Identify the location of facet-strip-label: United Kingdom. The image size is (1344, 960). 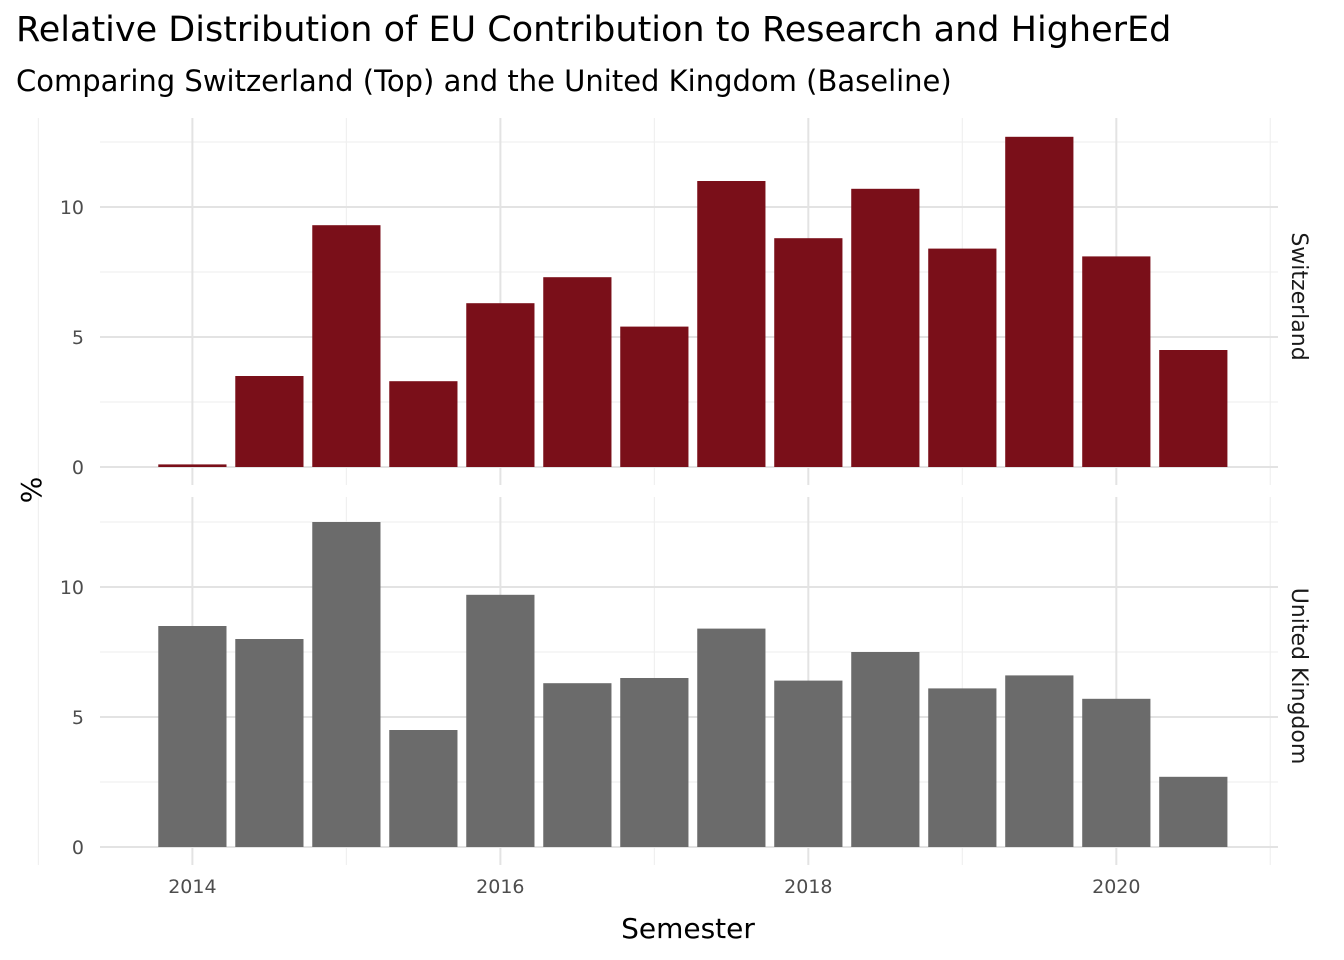
(1298, 676).